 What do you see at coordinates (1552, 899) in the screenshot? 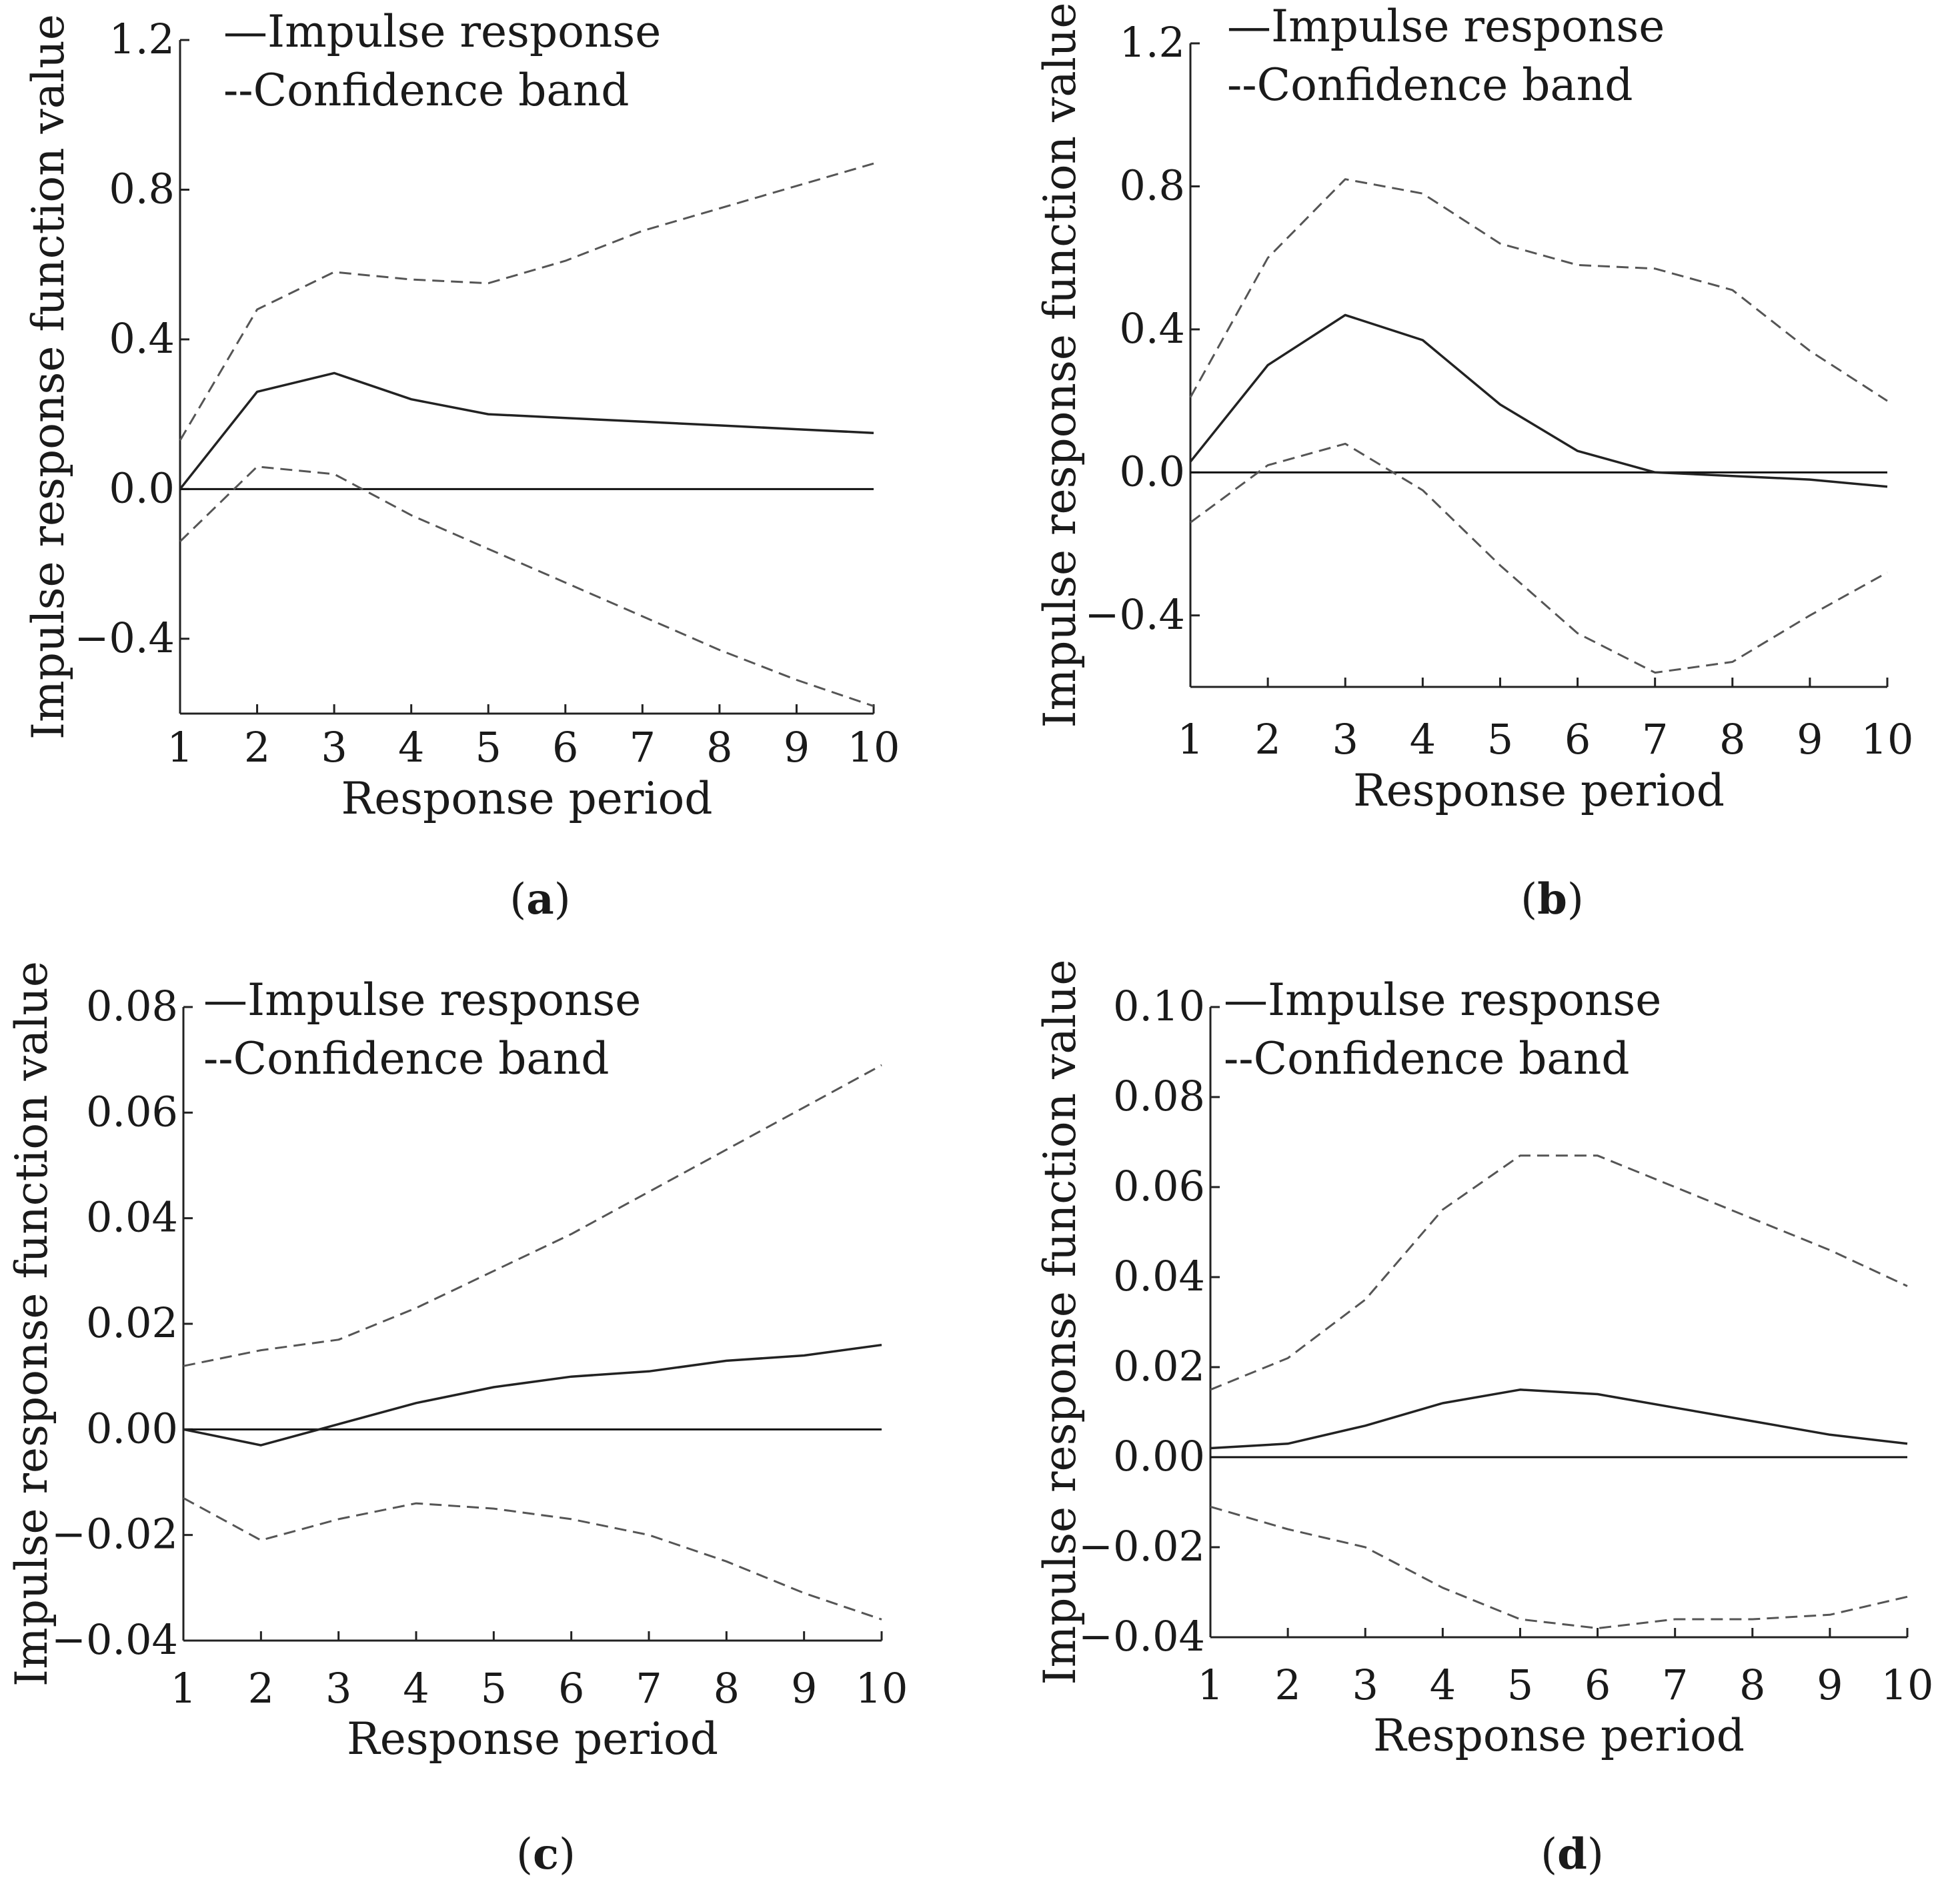
I see `panel-caption: (b)` at bounding box center [1552, 899].